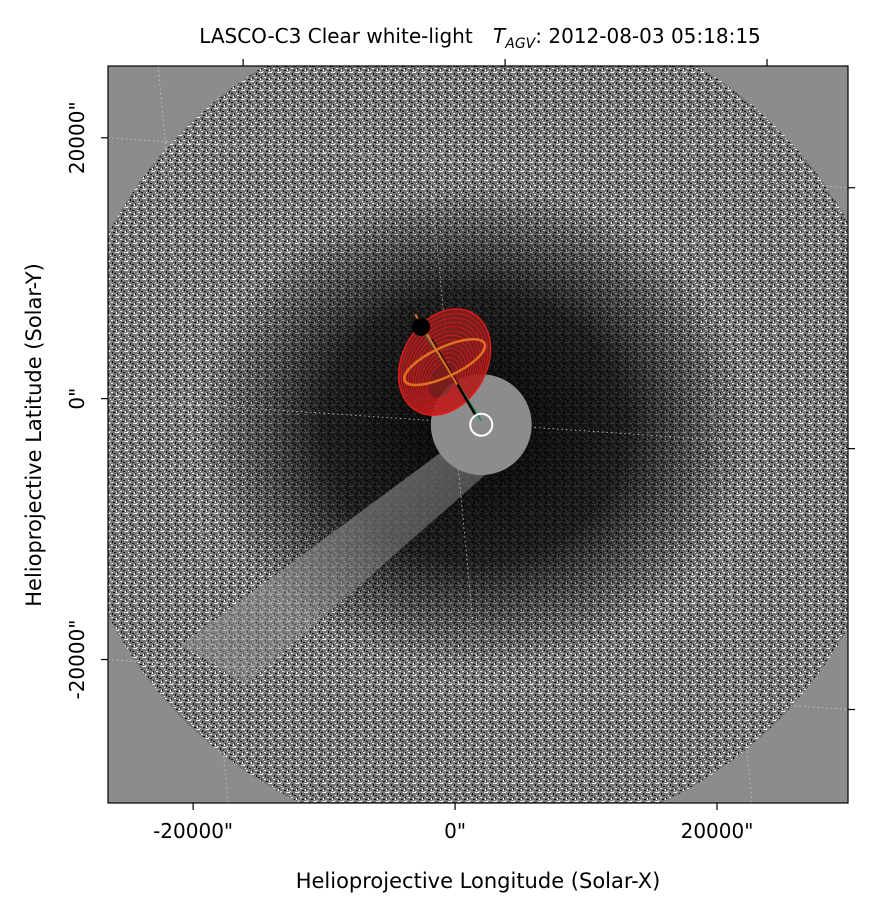 This screenshot has height=914, width=883. What do you see at coordinates (193, 831) in the screenshot?
I see `x-tick-label: -20000"` at bounding box center [193, 831].